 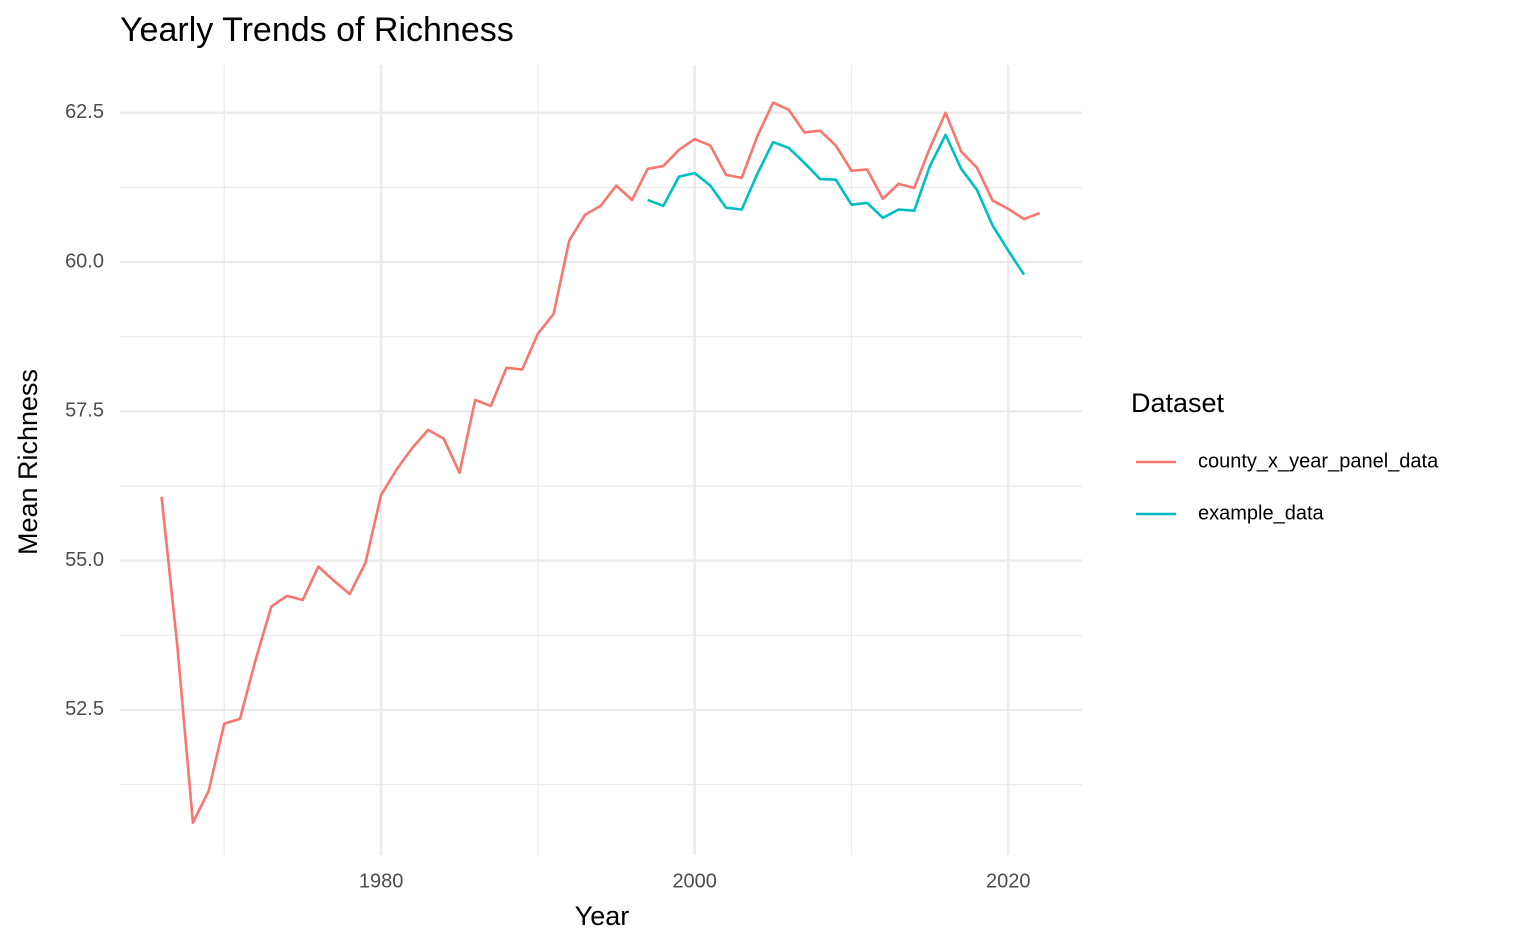 I want to click on data-line, so click(x=836, y=204).